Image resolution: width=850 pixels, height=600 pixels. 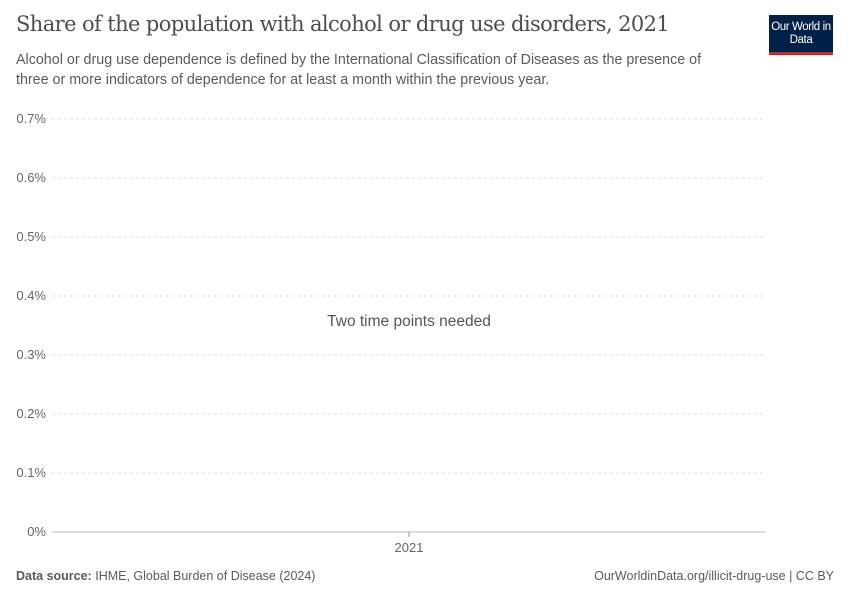 I want to click on y-tick-label: 0%, so click(x=36, y=531).